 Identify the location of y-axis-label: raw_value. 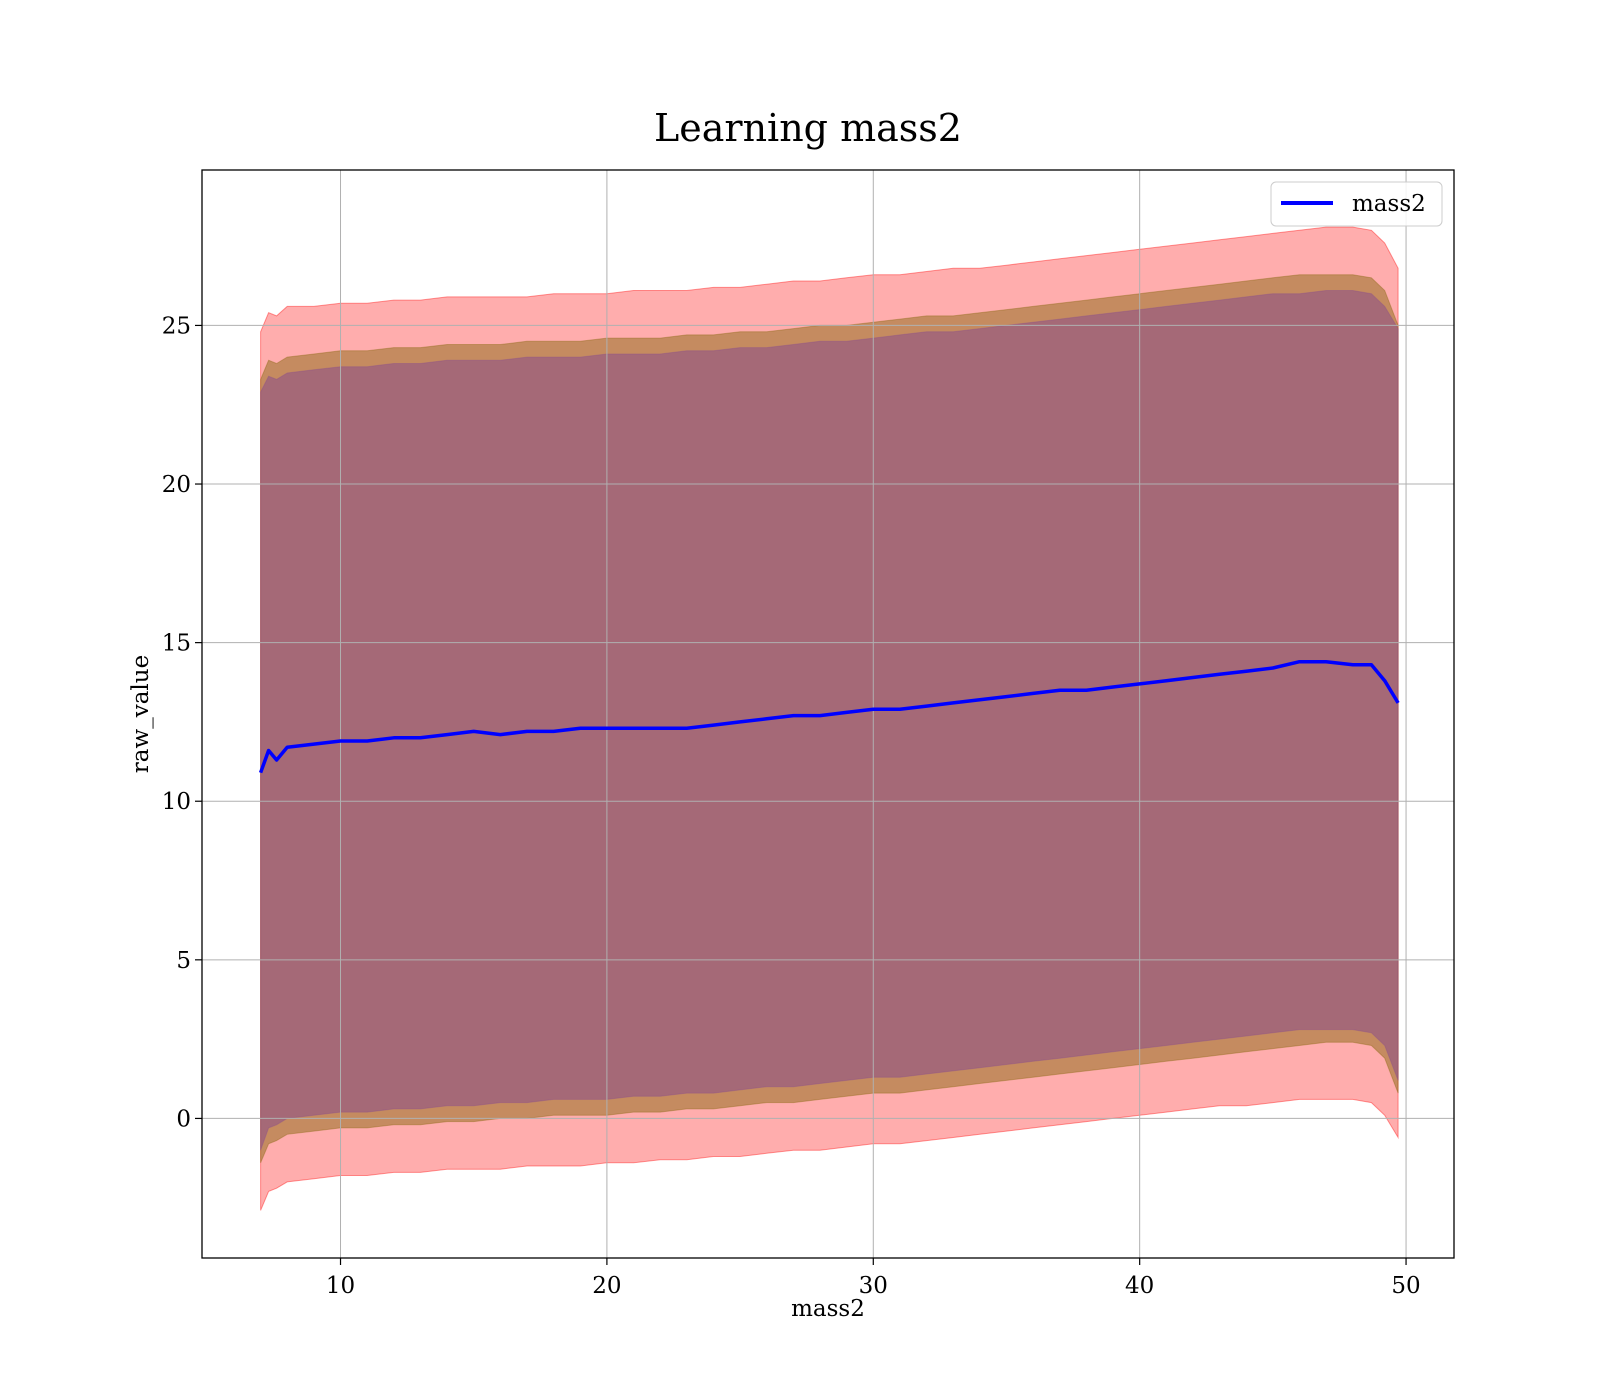
(141, 714).